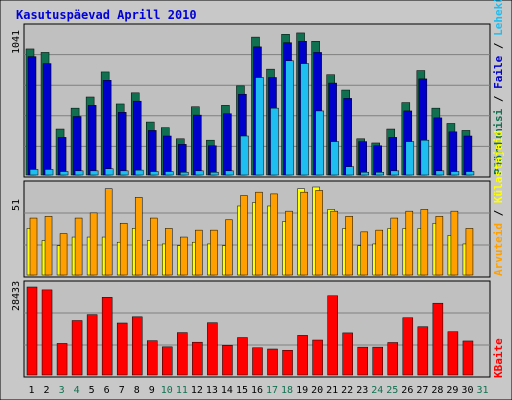  I want to click on legend-top: Pöördumisi / Faile / Lehekülgi, so click(498, 87).